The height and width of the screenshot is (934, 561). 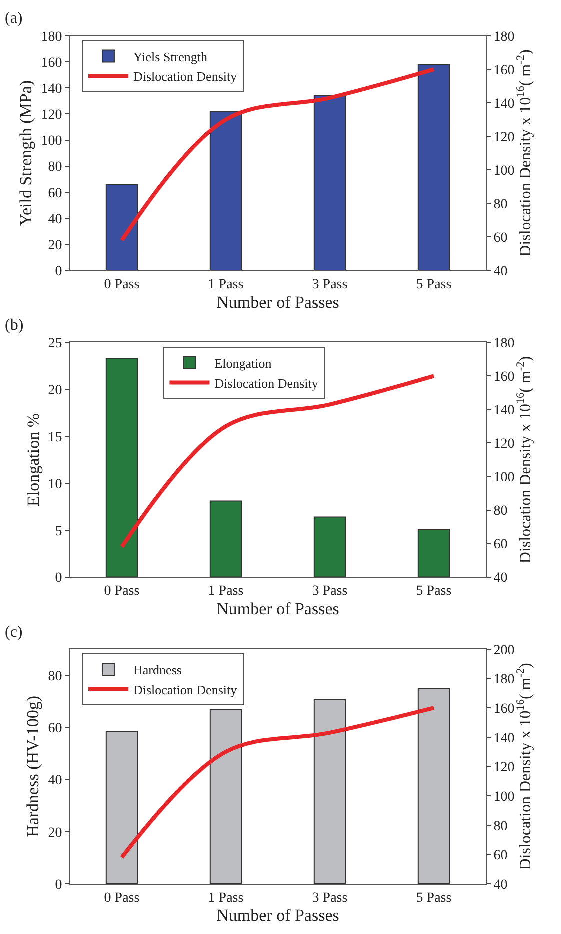 What do you see at coordinates (14, 18) in the screenshot?
I see `chart-title: (a)` at bounding box center [14, 18].